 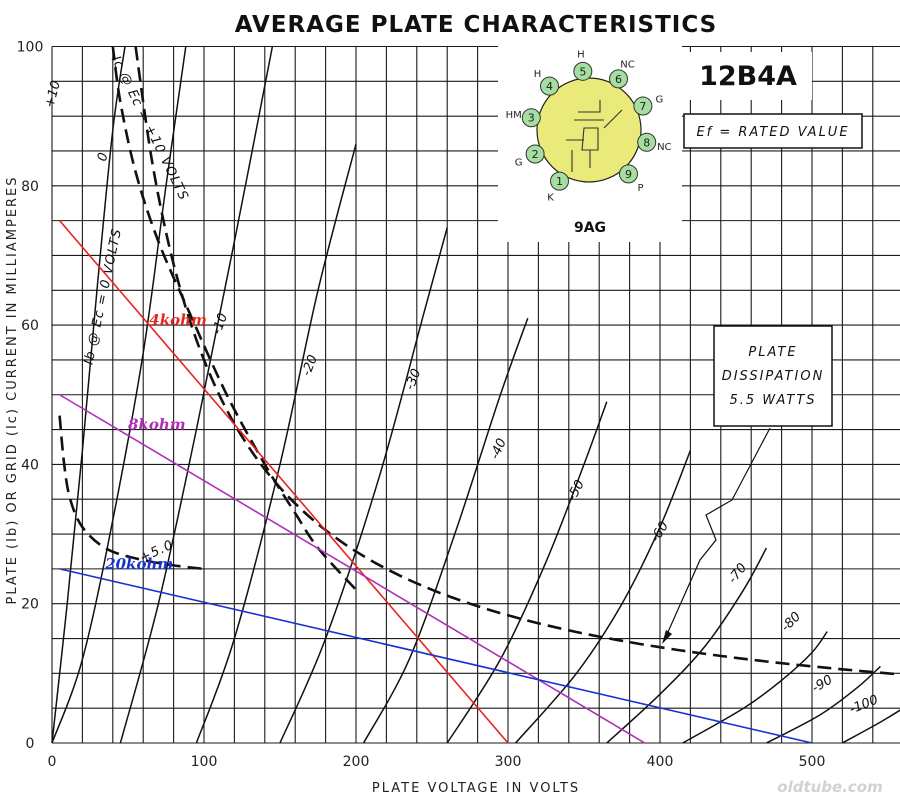 What do you see at coordinates (508, 762) in the screenshot?
I see `x-tick-label: 300` at bounding box center [508, 762].